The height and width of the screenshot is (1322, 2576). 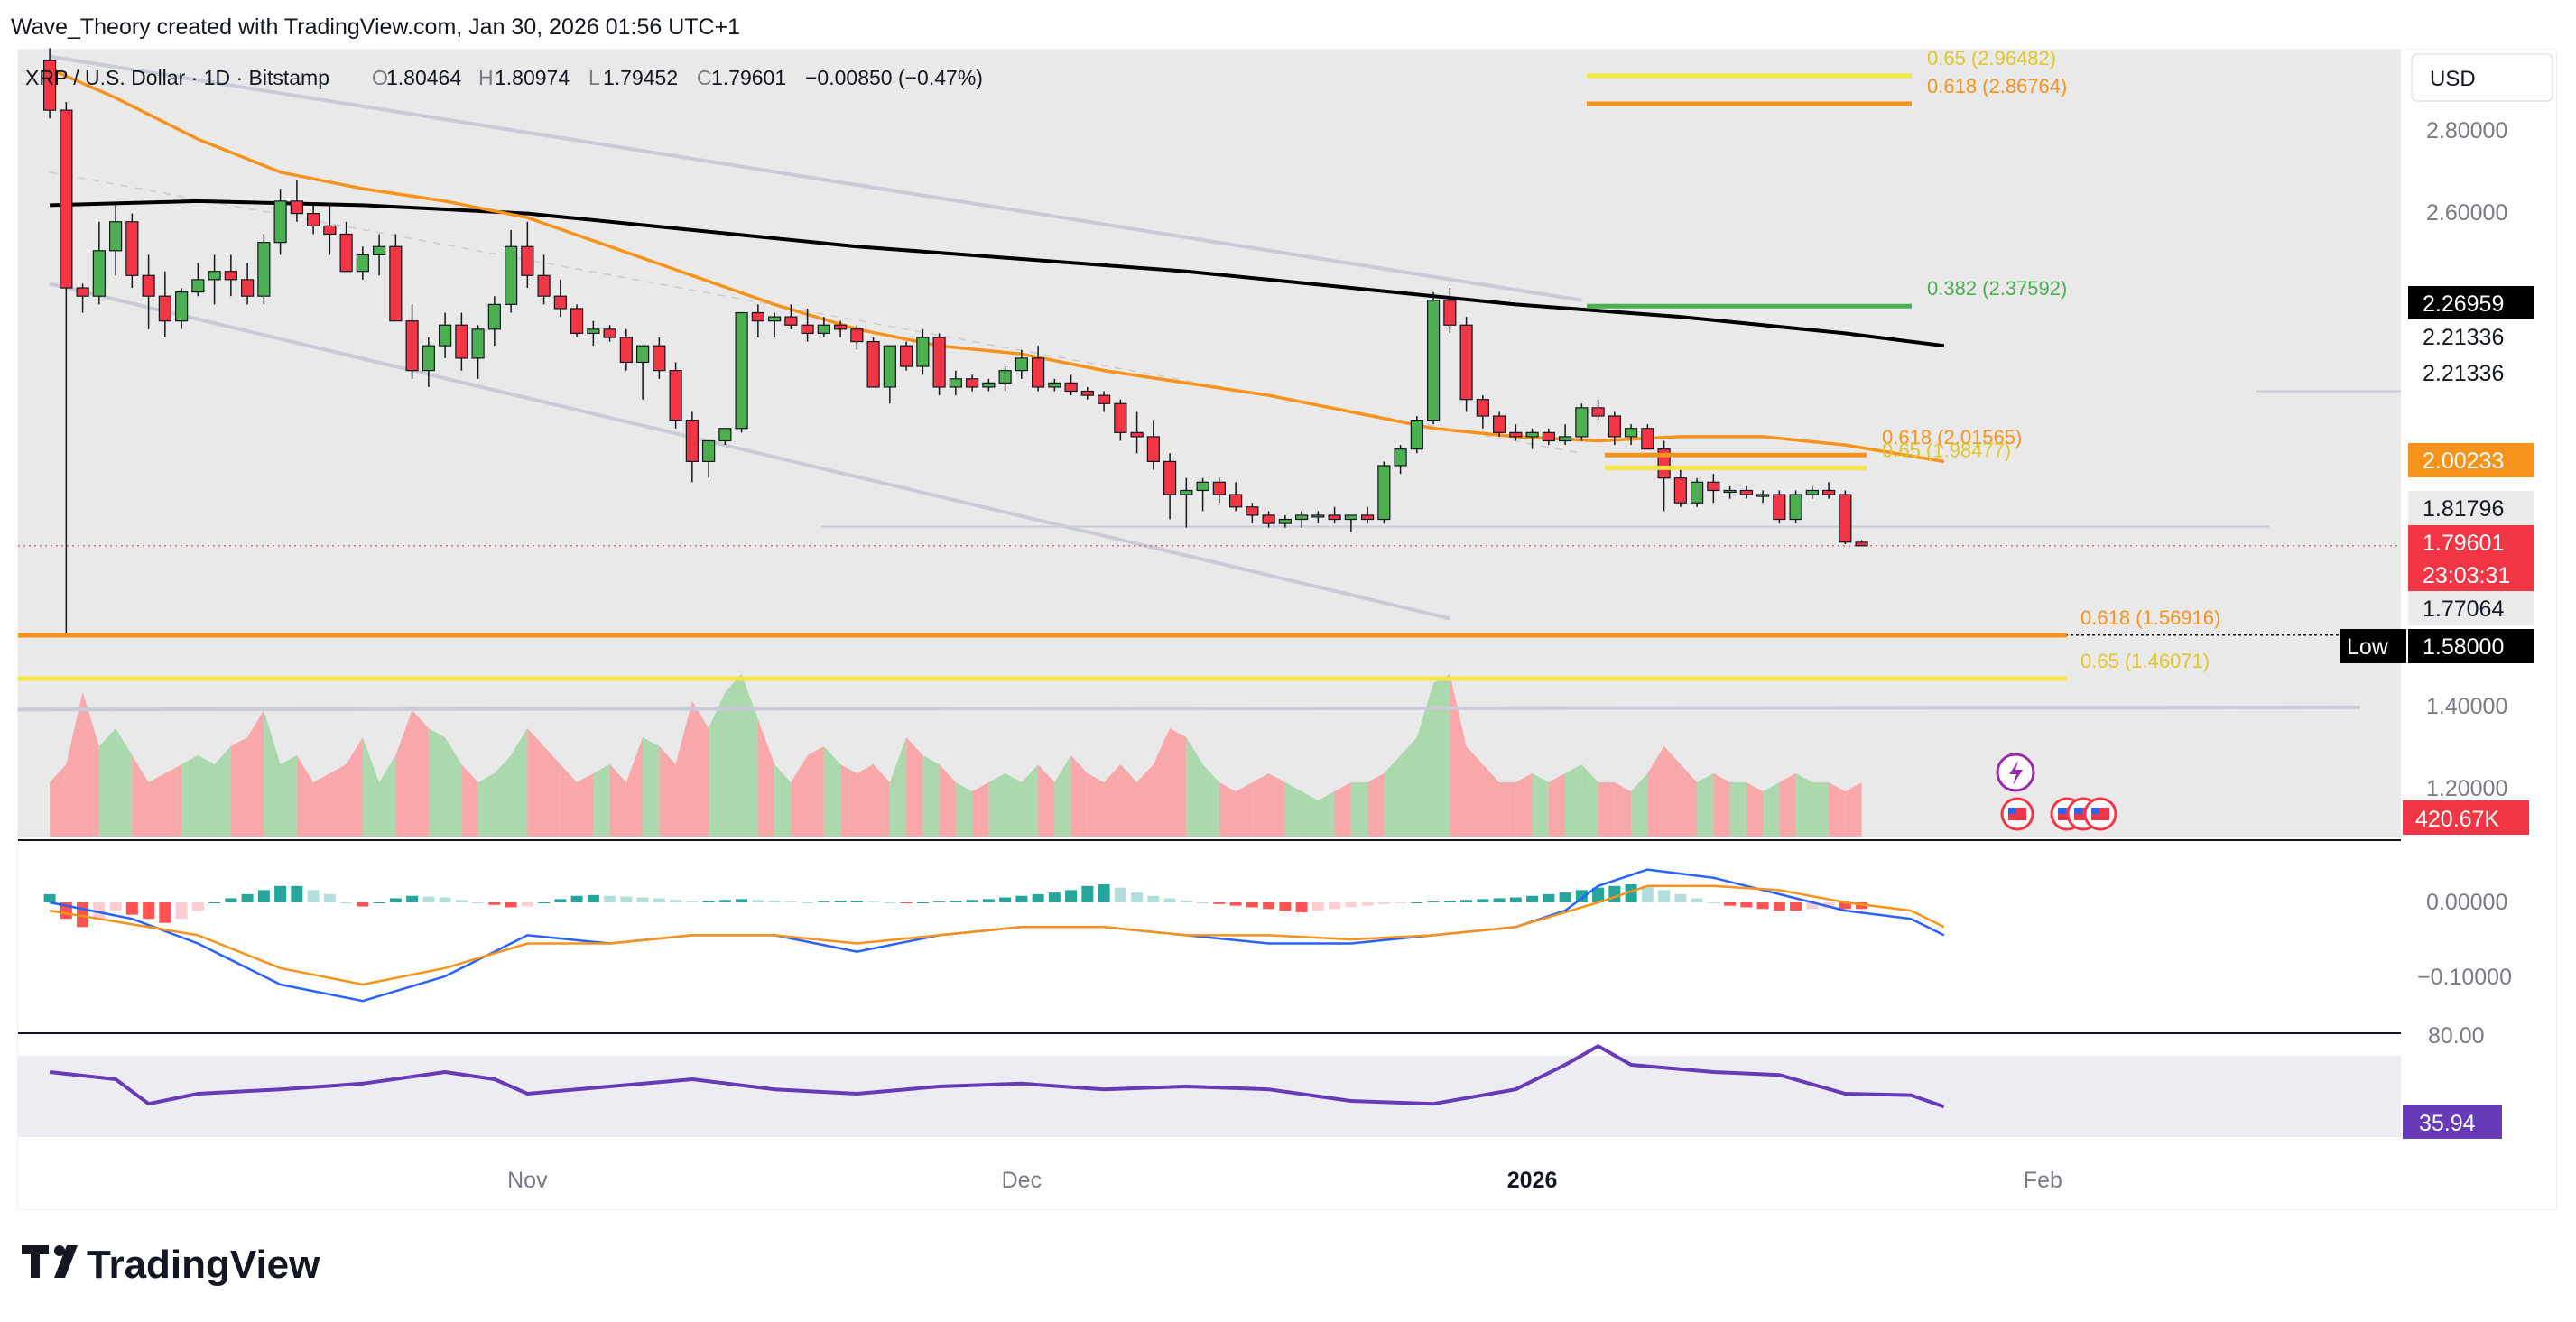 I want to click on price-tag: 1.81796, so click(x=2471, y=508).